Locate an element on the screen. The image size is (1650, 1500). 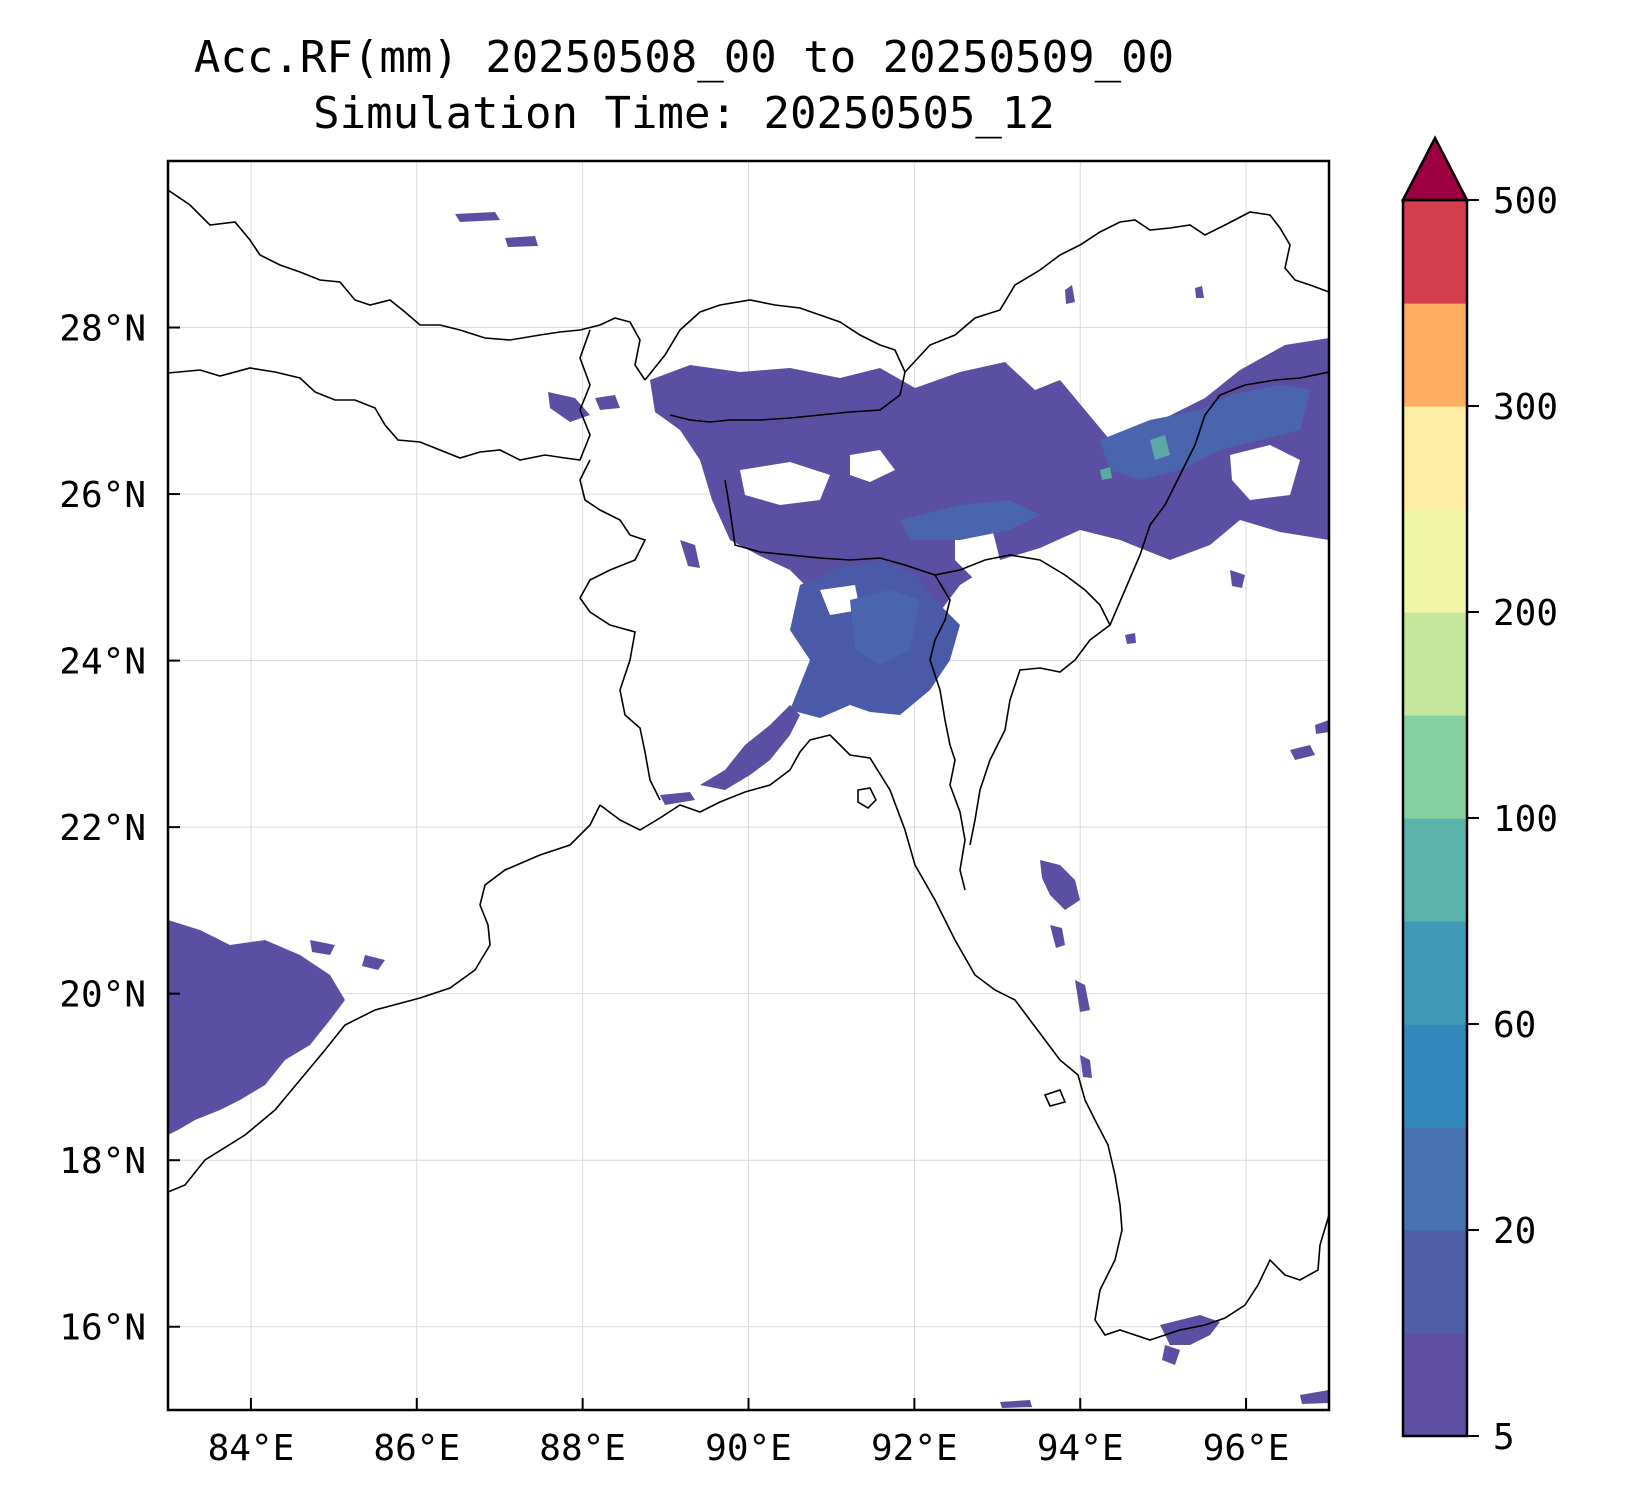
border-arunachal is located at coordinates (1116, 292).